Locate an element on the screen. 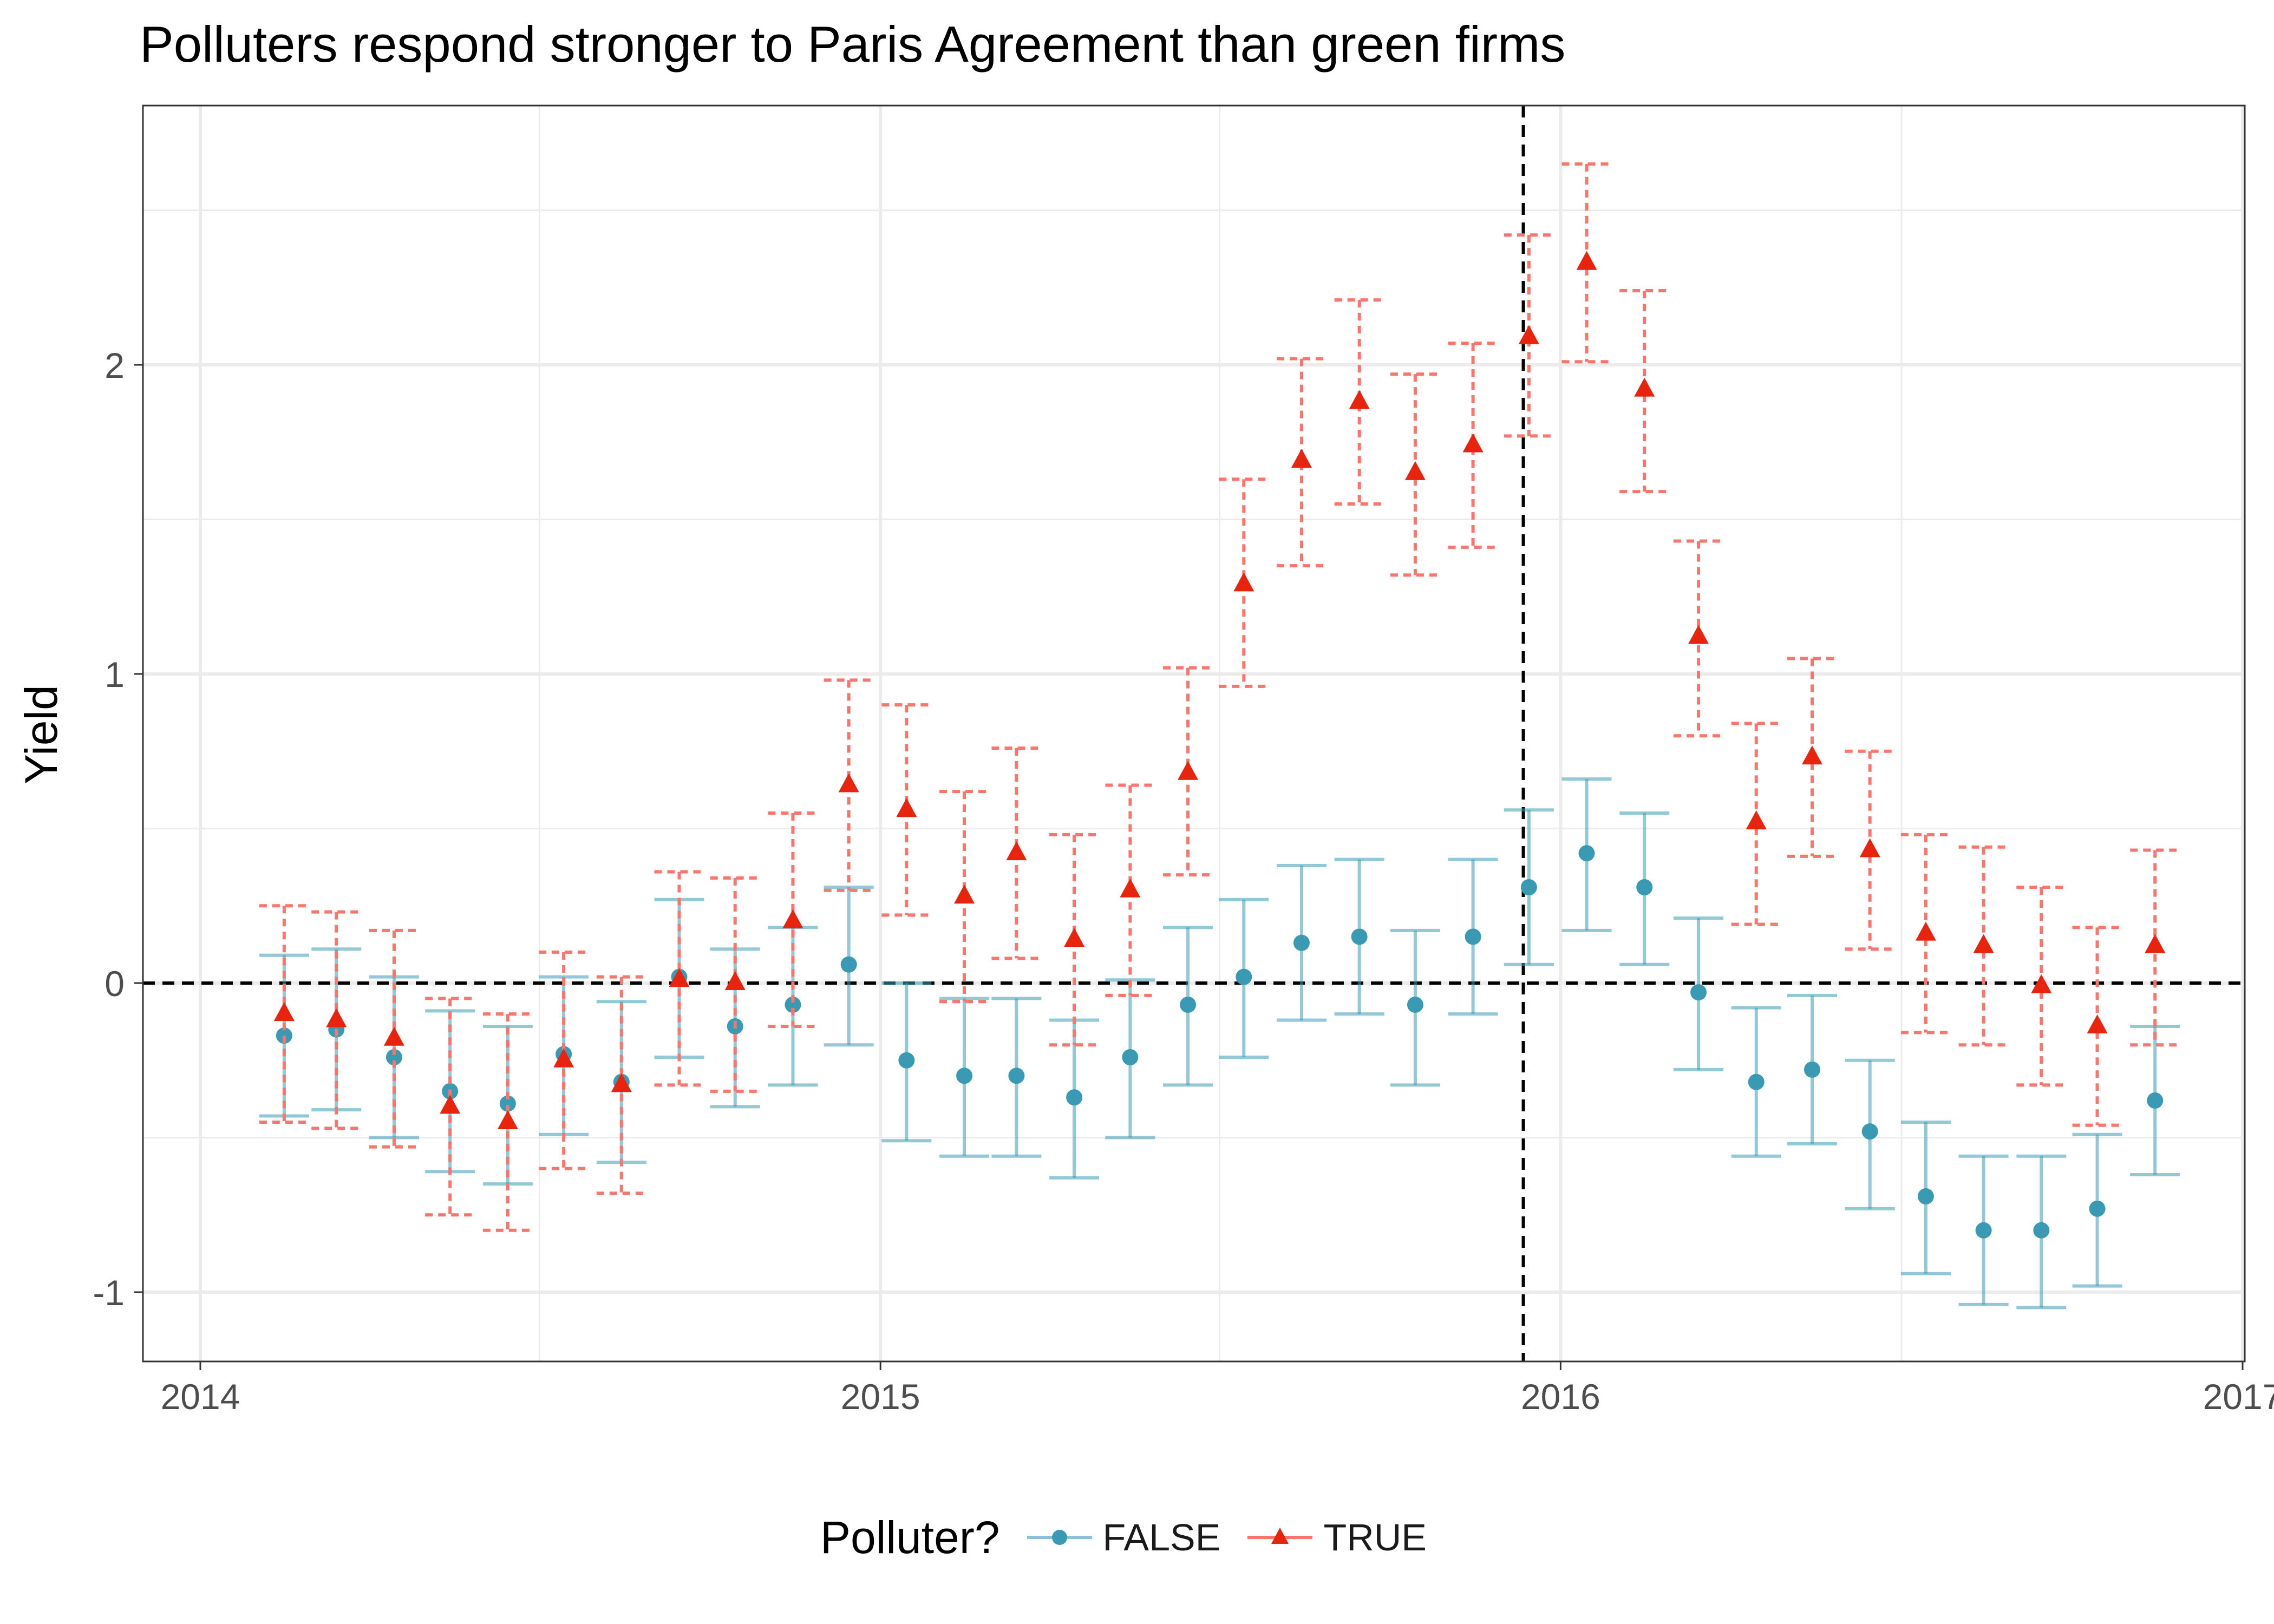 This screenshot has width=2274, height=1624. legend-item-true: TRUE is located at coordinates (1337, 1537).